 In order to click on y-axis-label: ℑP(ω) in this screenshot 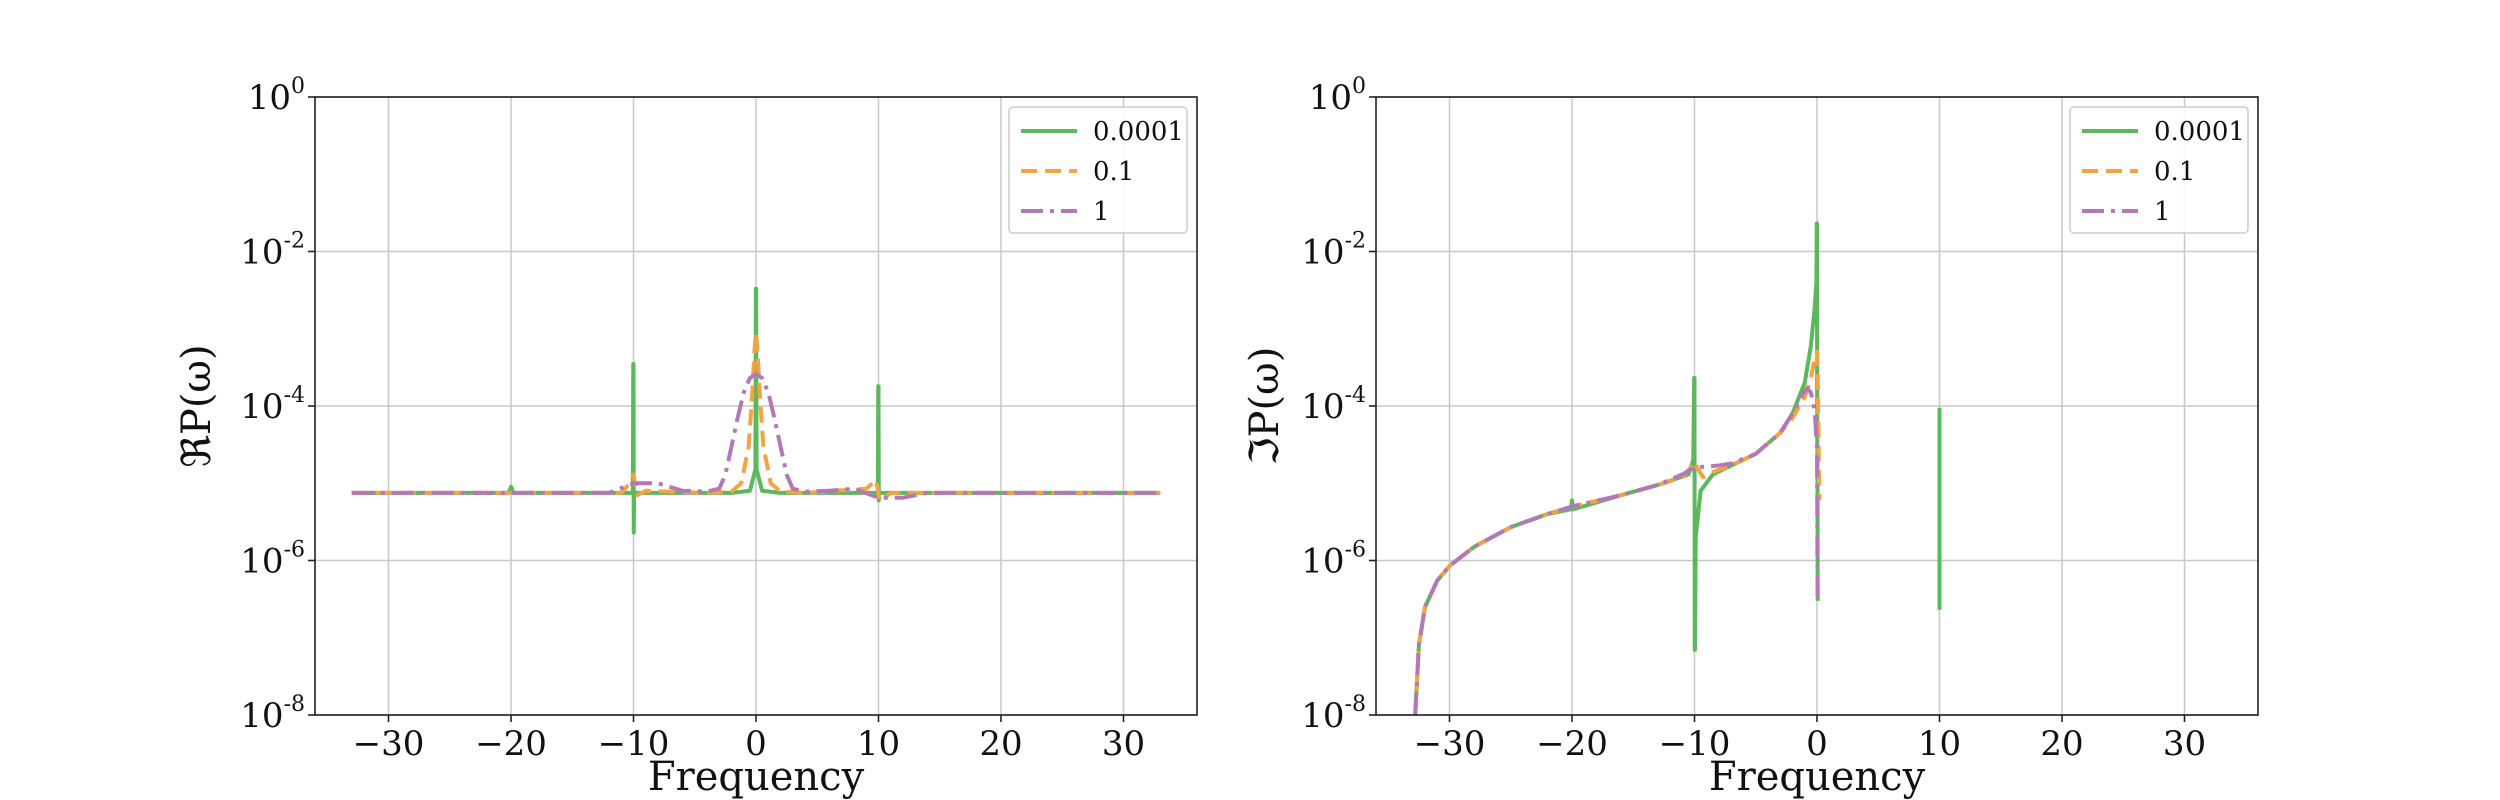, I will do `click(1265, 406)`.